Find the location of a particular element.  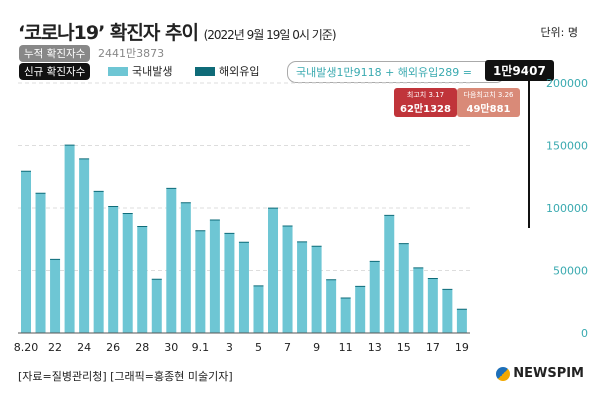

x-tick-label: 26 is located at coordinates (113, 347).